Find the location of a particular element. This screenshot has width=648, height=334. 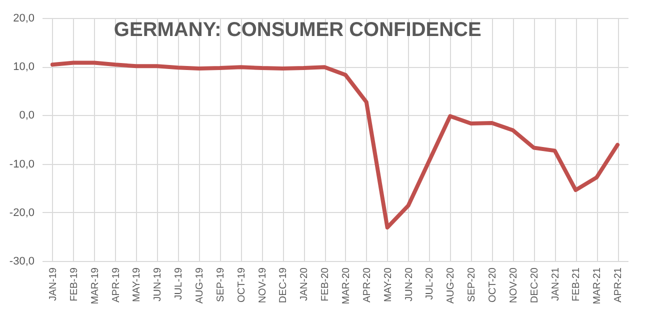

x-tick-label: JAN-19 is located at coordinates (53, 284).